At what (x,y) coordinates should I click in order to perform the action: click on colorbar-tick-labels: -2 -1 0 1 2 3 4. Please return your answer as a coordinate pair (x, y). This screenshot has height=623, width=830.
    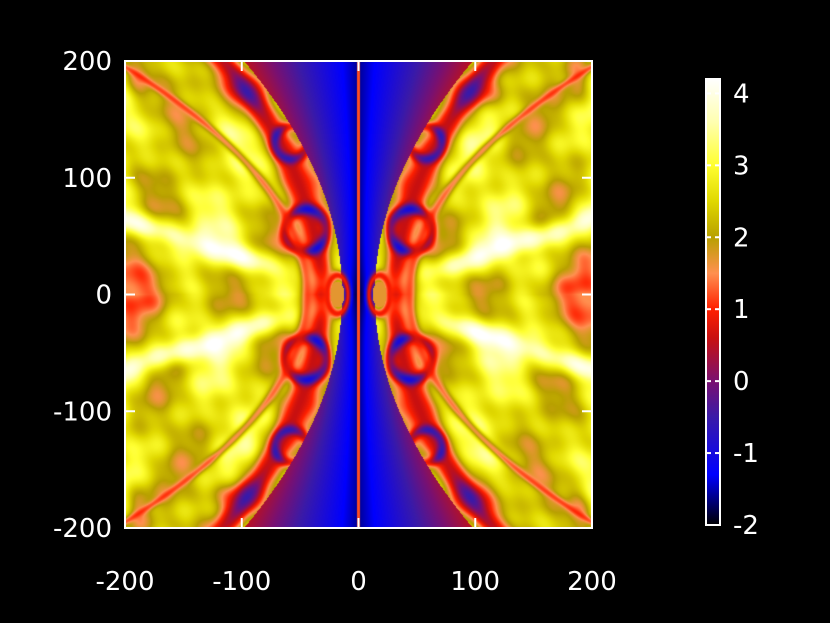
    Looking at the image, I should click on (746, 310).